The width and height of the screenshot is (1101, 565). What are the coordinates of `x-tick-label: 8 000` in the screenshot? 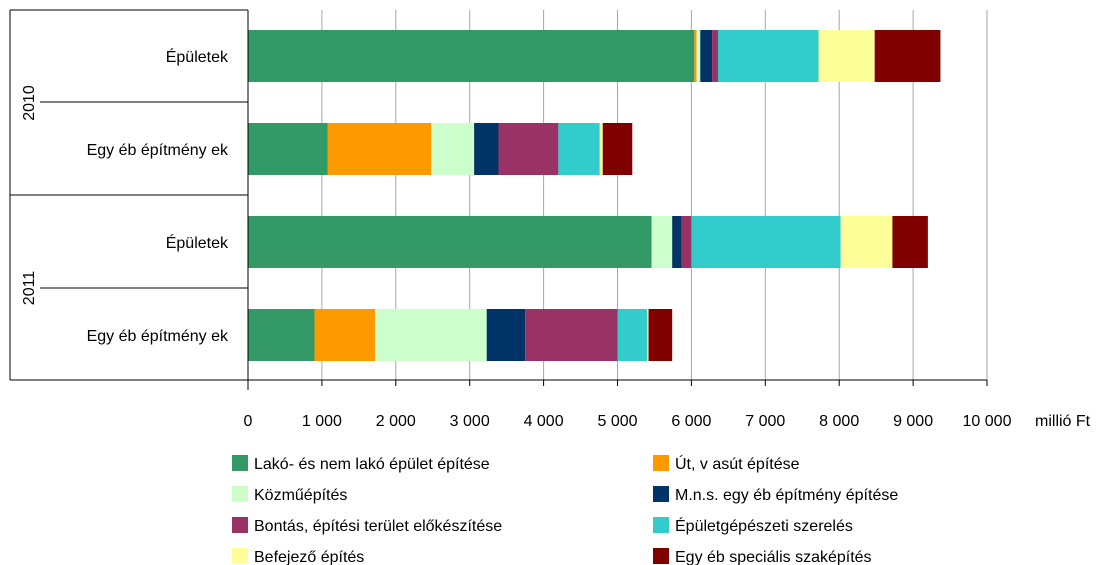 It's located at (839, 421).